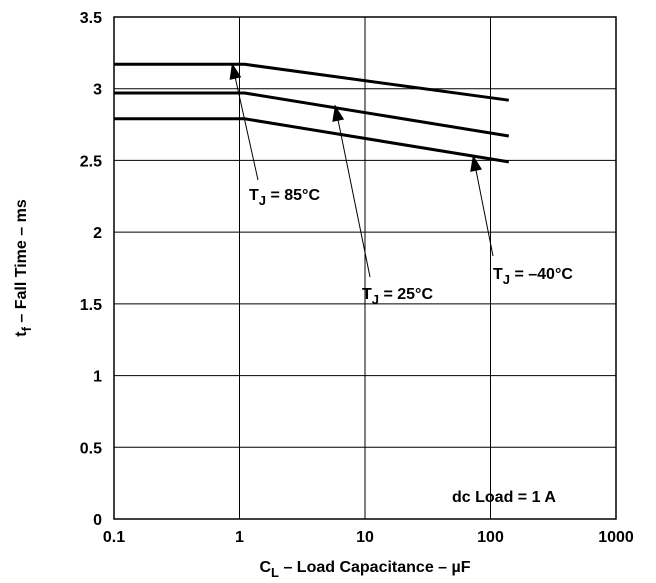 This screenshot has width=656, height=583. What do you see at coordinates (504, 497) in the screenshot?
I see `dc-load-annotation: dc Load = 1 A` at bounding box center [504, 497].